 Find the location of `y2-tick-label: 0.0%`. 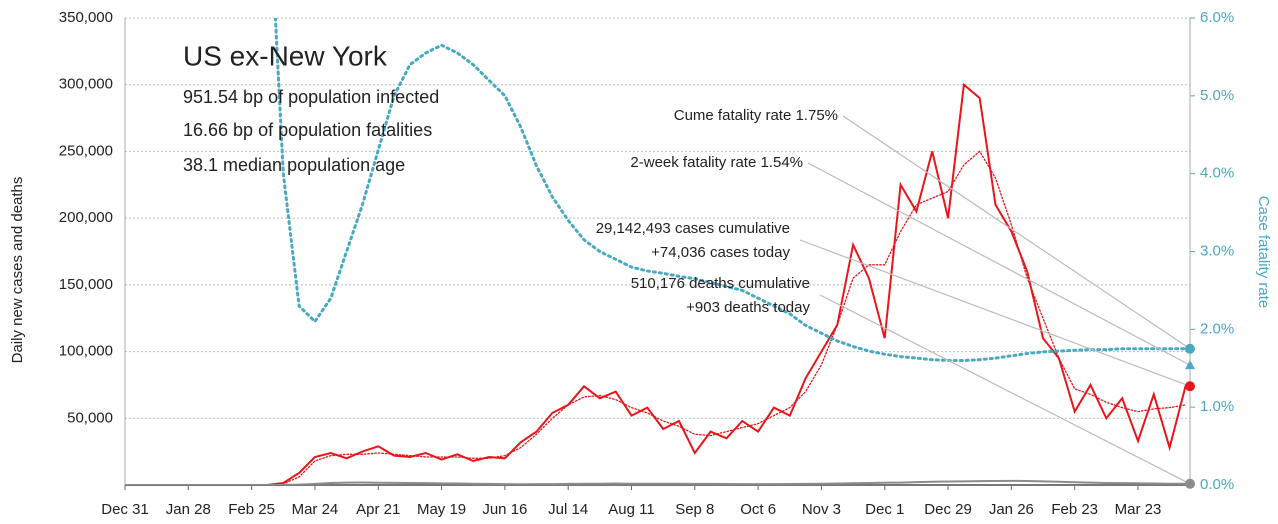

y2-tick-label: 0.0% is located at coordinates (1217, 484).